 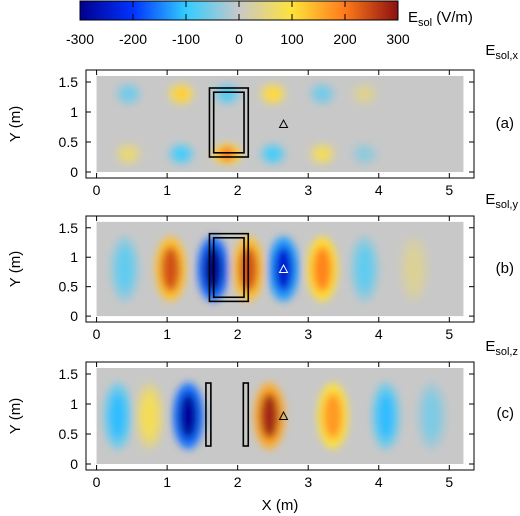 What do you see at coordinates (292, 39) in the screenshot?
I see `colorbar-tick-label: 100` at bounding box center [292, 39].